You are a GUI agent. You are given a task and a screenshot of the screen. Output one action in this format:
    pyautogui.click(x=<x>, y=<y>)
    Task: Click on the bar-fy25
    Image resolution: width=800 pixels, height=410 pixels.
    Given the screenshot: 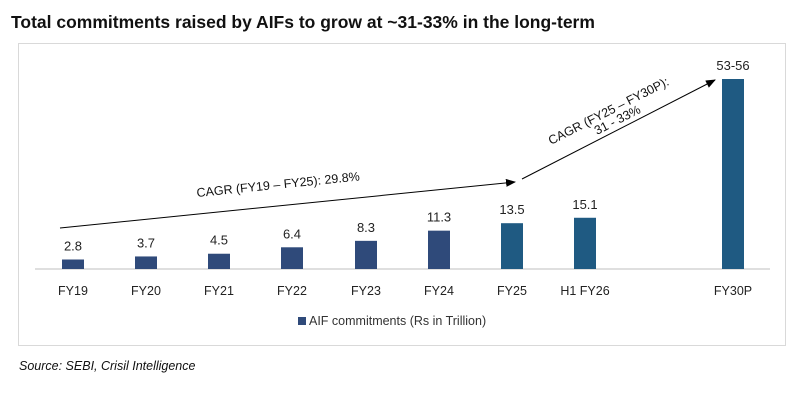 What is the action you would take?
    pyautogui.click(x=512, y=246)
    